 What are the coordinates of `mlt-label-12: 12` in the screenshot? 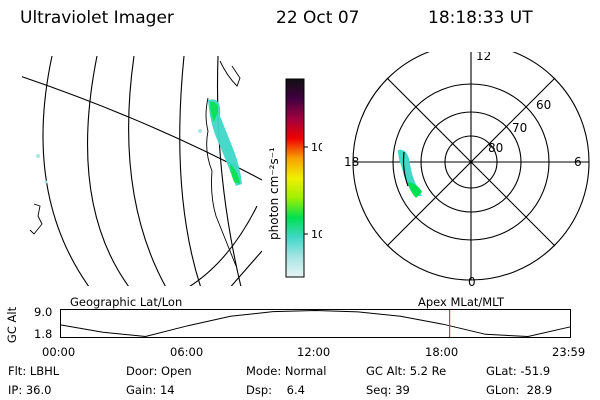 It's located at (483, 57).